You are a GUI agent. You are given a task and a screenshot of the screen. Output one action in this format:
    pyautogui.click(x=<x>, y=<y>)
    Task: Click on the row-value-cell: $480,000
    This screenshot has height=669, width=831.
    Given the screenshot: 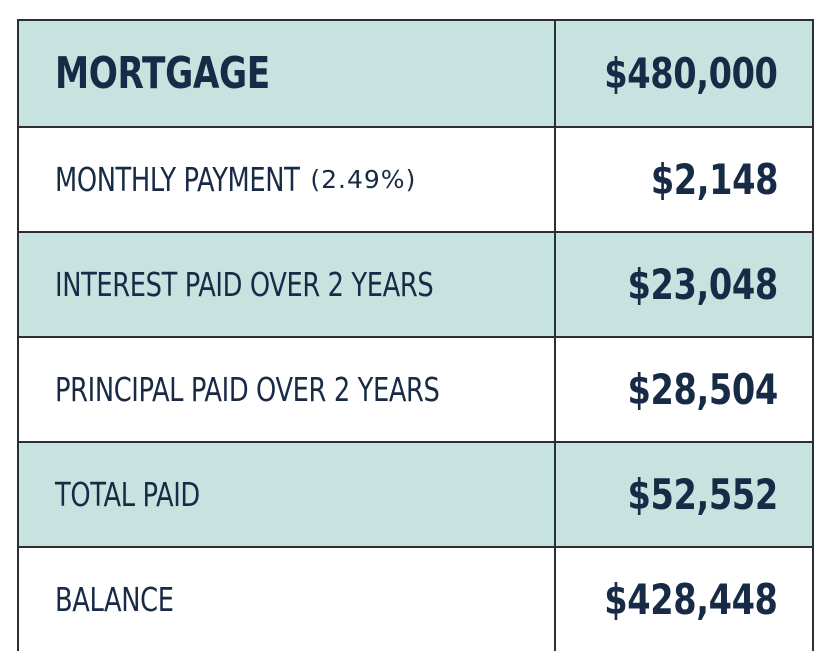 What is the action you would take?
    pyautogui.click(x=684, y=73)
    